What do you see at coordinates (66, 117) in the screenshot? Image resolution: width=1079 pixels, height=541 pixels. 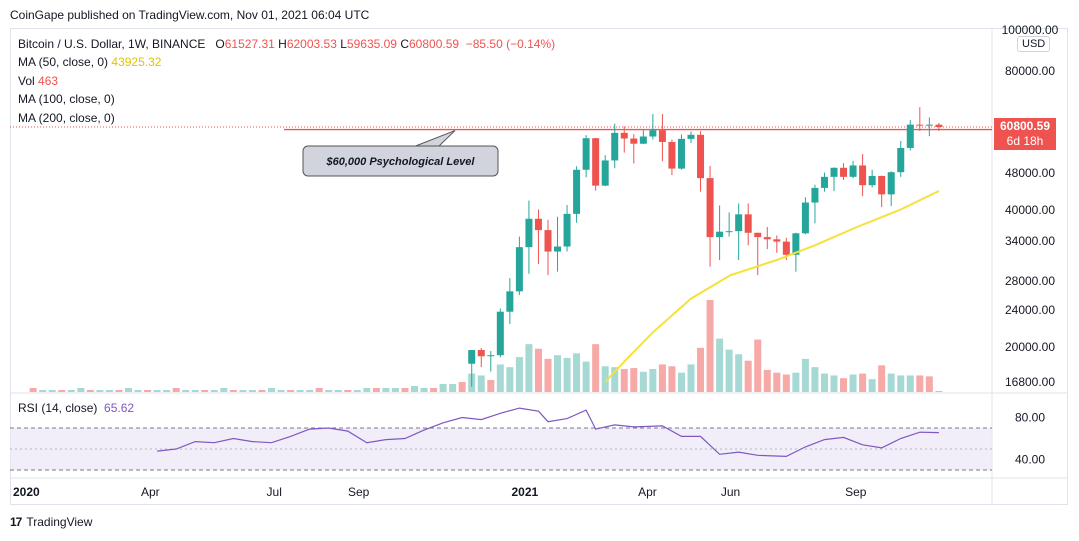 I see `ma200-label: MA (200, close, 0)` at bounding box center [66, 117].